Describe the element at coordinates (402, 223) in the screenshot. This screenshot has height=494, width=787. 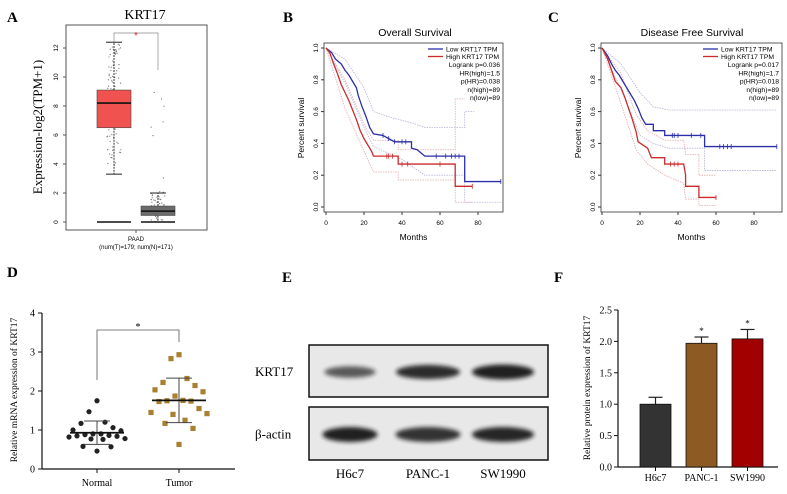
I see `x-tick-label: 40` at that location.